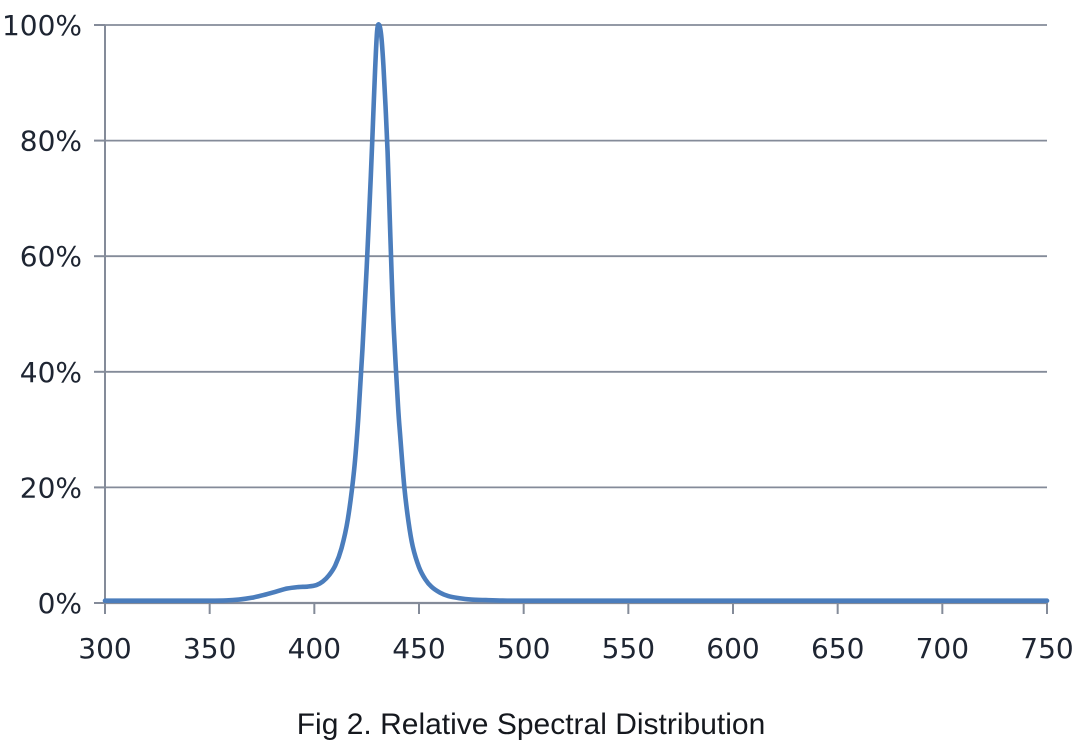 This screenshot has width=1084, height=755. Describe the element at coordinates (60, 603) in the screenshot. I see `y-tick-label: 0%` at that location.